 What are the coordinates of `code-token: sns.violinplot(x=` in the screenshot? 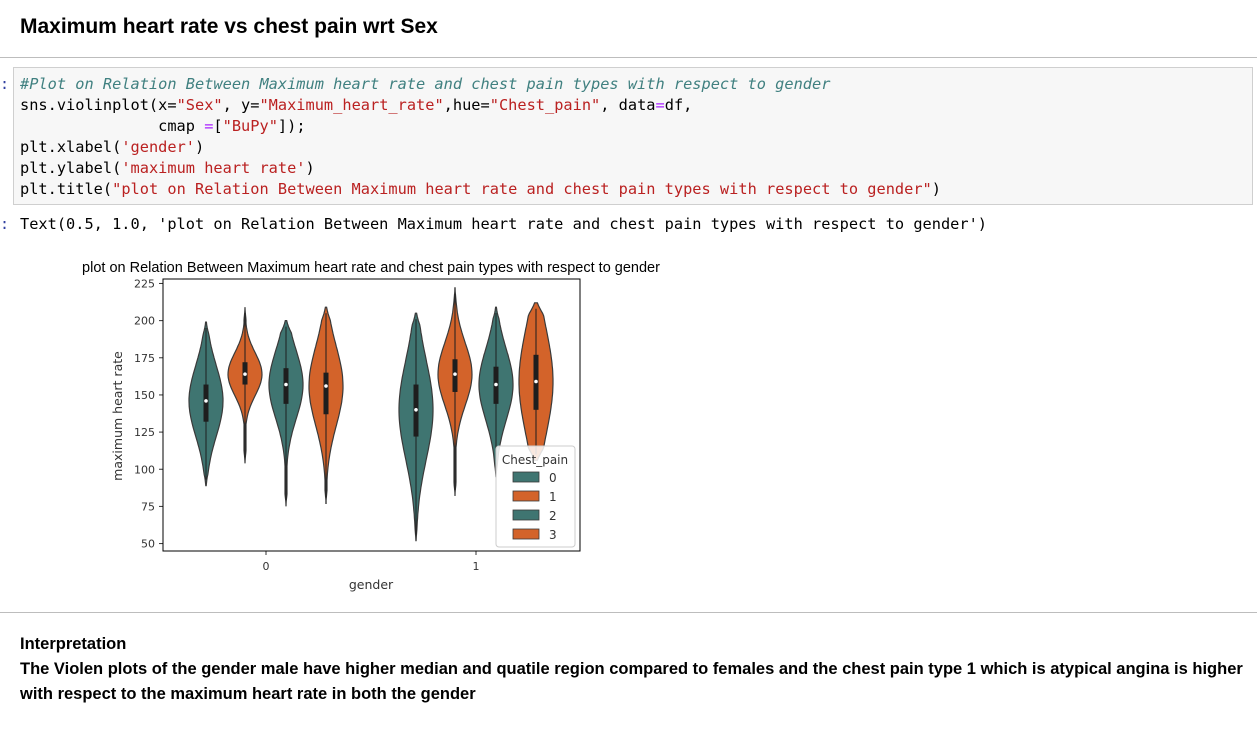 It's located at (98, 105).